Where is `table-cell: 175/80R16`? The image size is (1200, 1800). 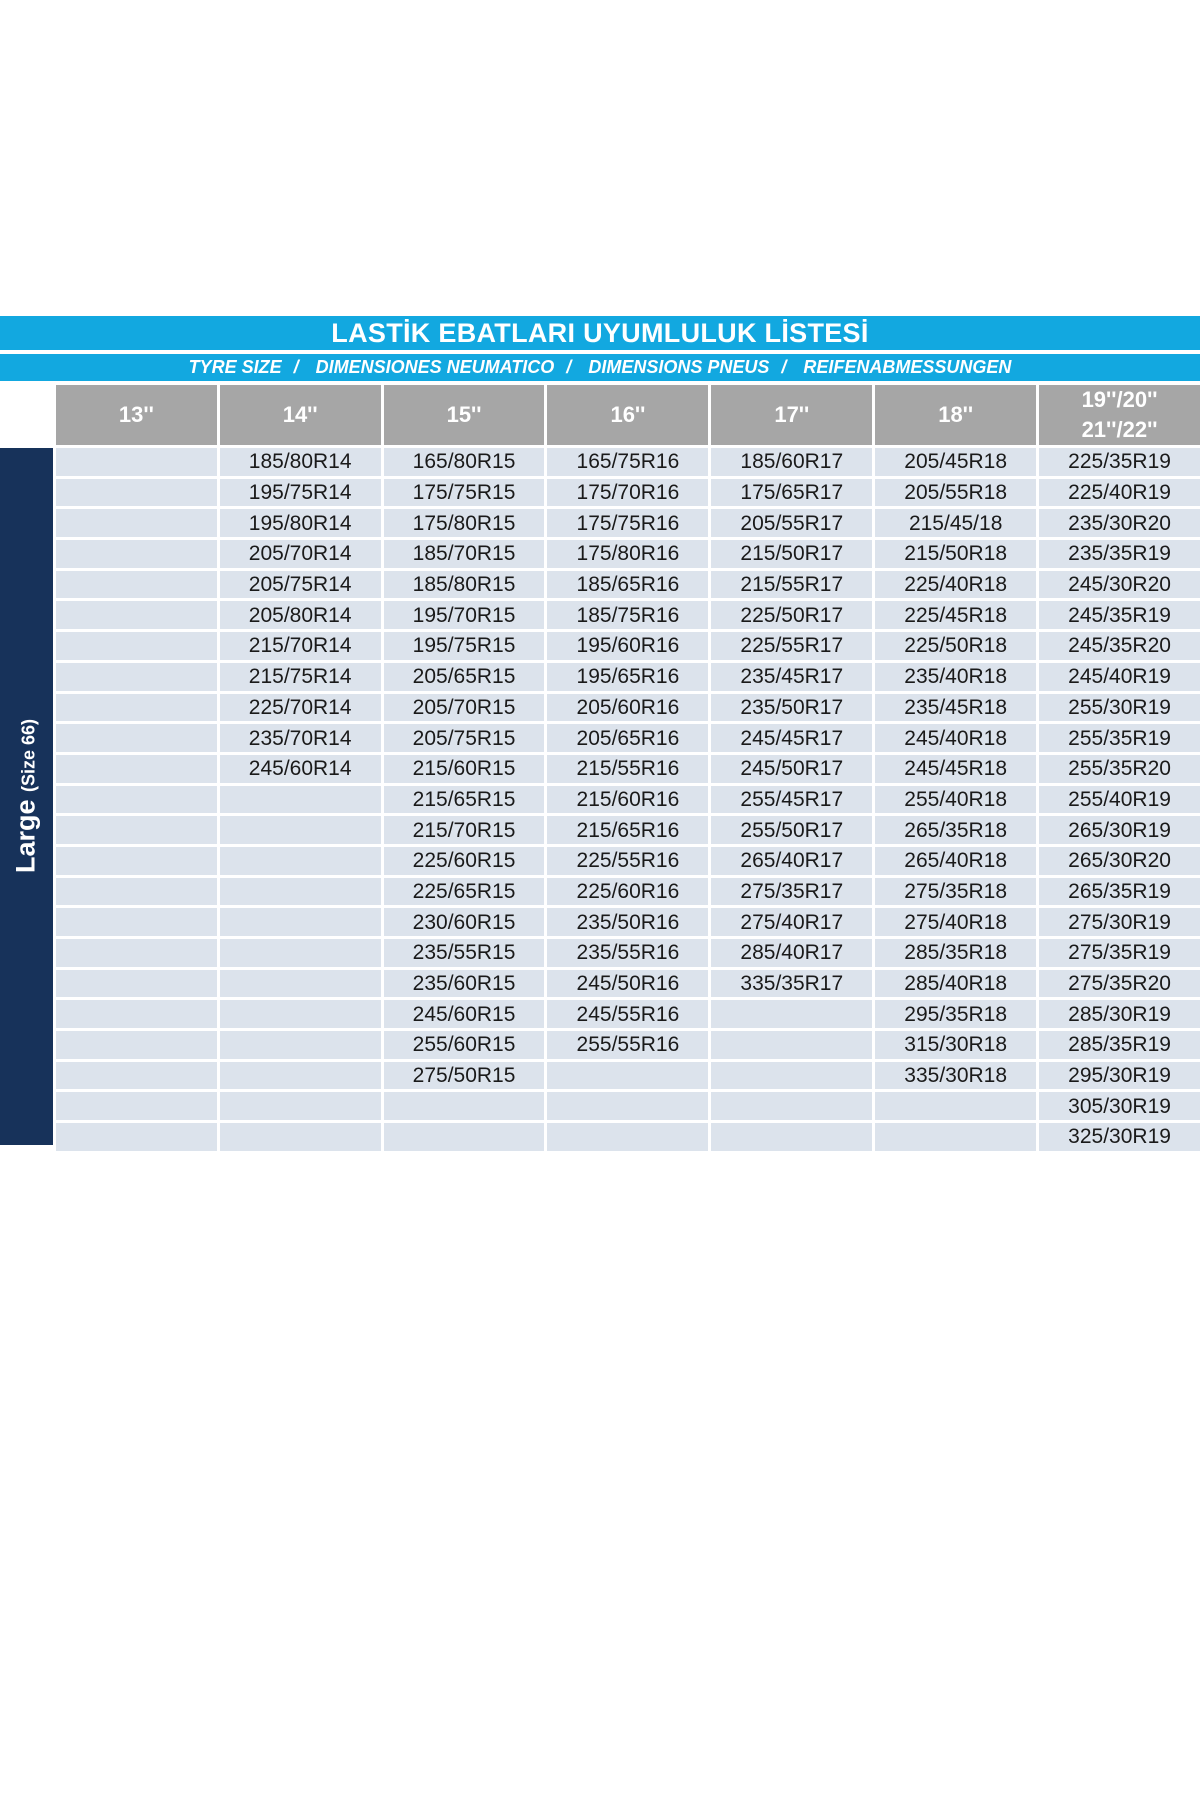 table-cell: 175/80R16 is located at coordinates (628, 554).